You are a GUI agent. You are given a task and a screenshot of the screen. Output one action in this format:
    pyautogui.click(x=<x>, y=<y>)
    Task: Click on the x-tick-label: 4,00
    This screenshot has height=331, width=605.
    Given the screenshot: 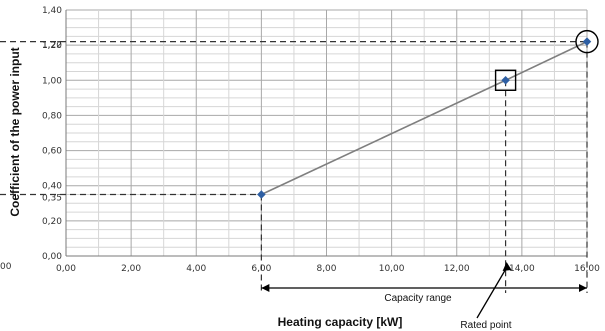 What is the action you would take?
    pyautogui.click(x=196, y=269)
    